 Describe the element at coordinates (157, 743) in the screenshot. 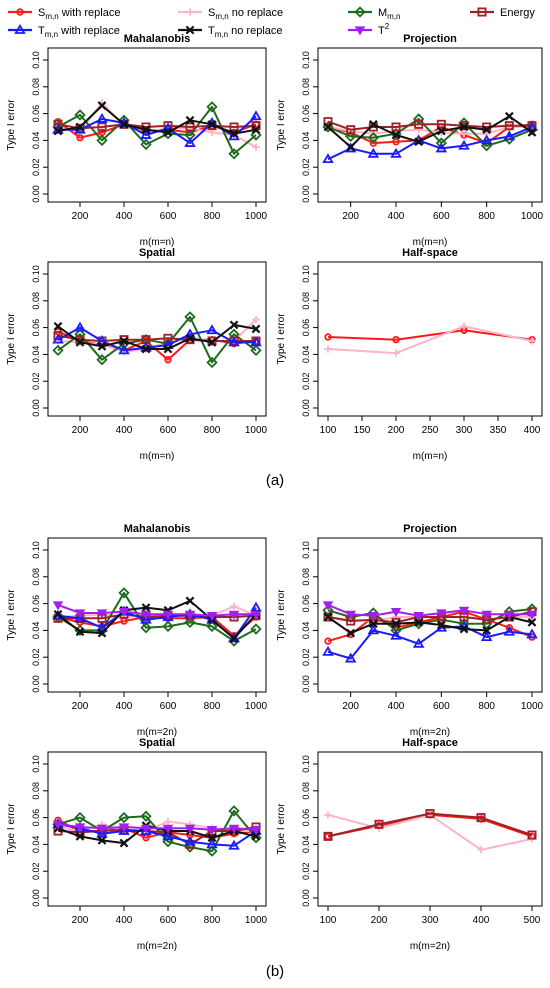

I see `chart-title: Spatial` at that location.